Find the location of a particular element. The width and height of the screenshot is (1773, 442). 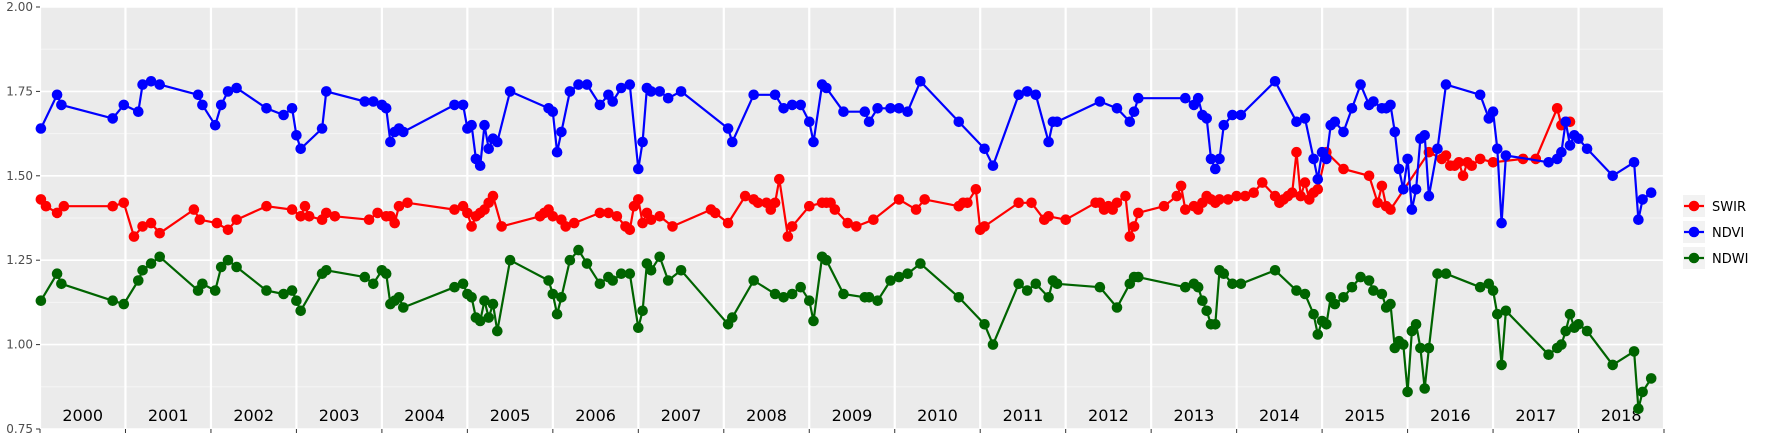

legend-item-ndwi: NDWI is located at coordinates (1715, 258).